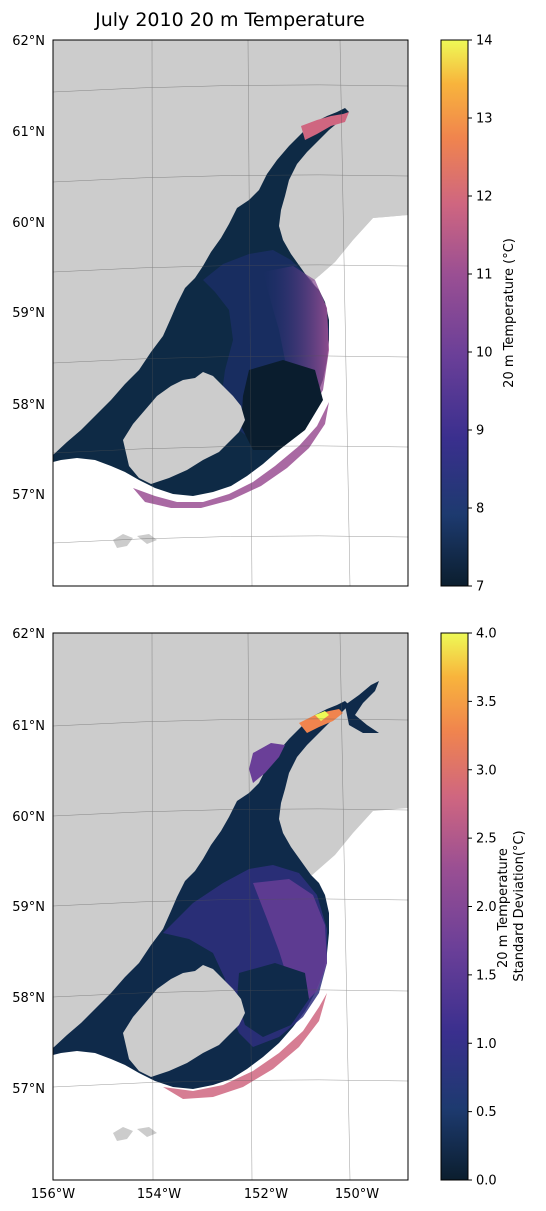 This screenshot has width=546, height=1211. I want to click on inlet-variable-band, so click(267, 763).